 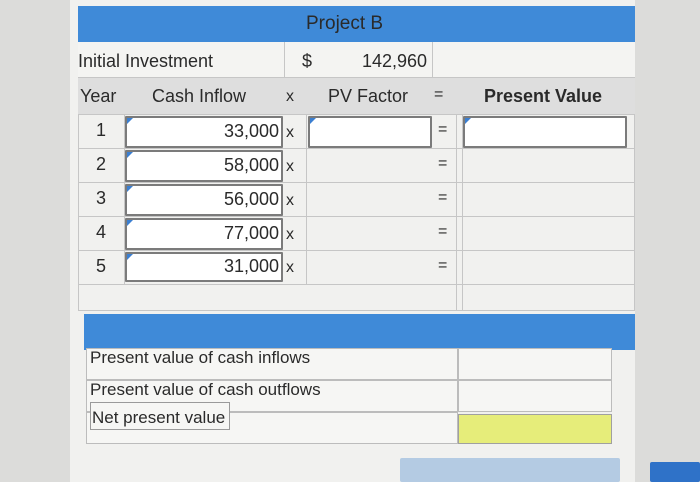 I want to click on col-cash-inflow: Cash Inflow, so click(x=199, y=96).